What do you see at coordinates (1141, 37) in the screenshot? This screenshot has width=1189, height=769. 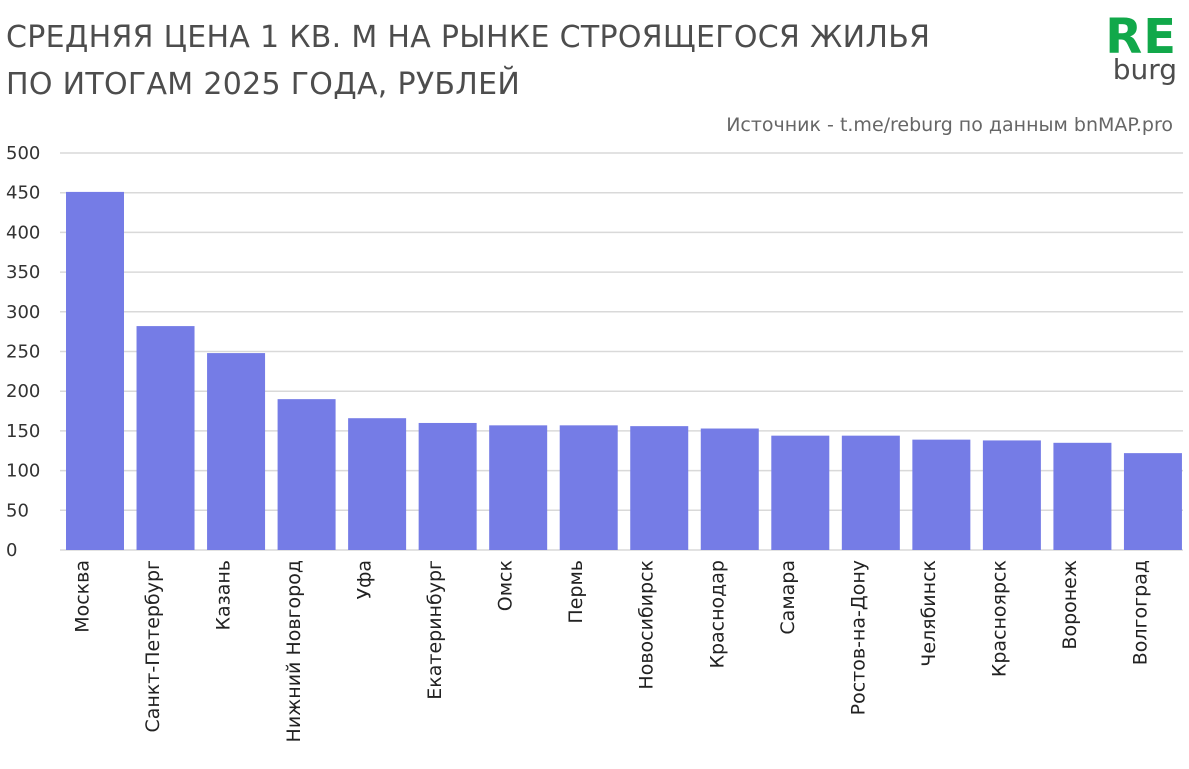 I see `logo-re-text: RE` at bounding box center [1141, 37].